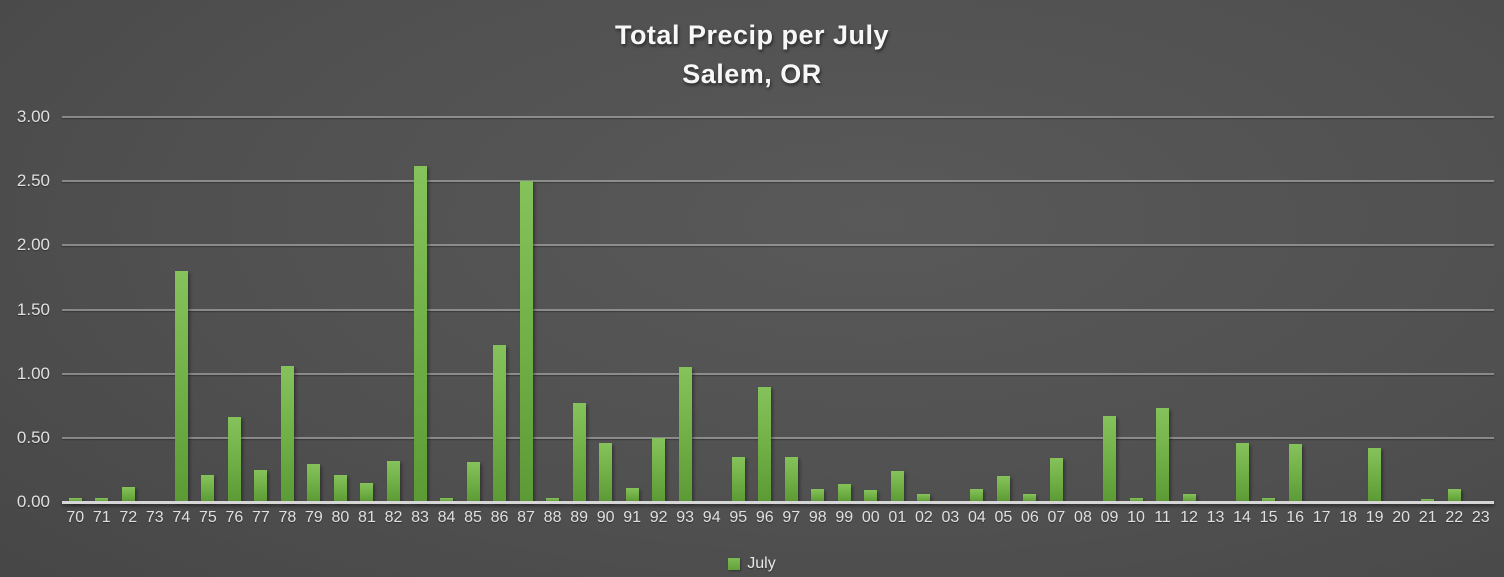  Describe the element at coordinates (791, 517) in the screenshot. I see `x-tick-label-97: 97` at that location.